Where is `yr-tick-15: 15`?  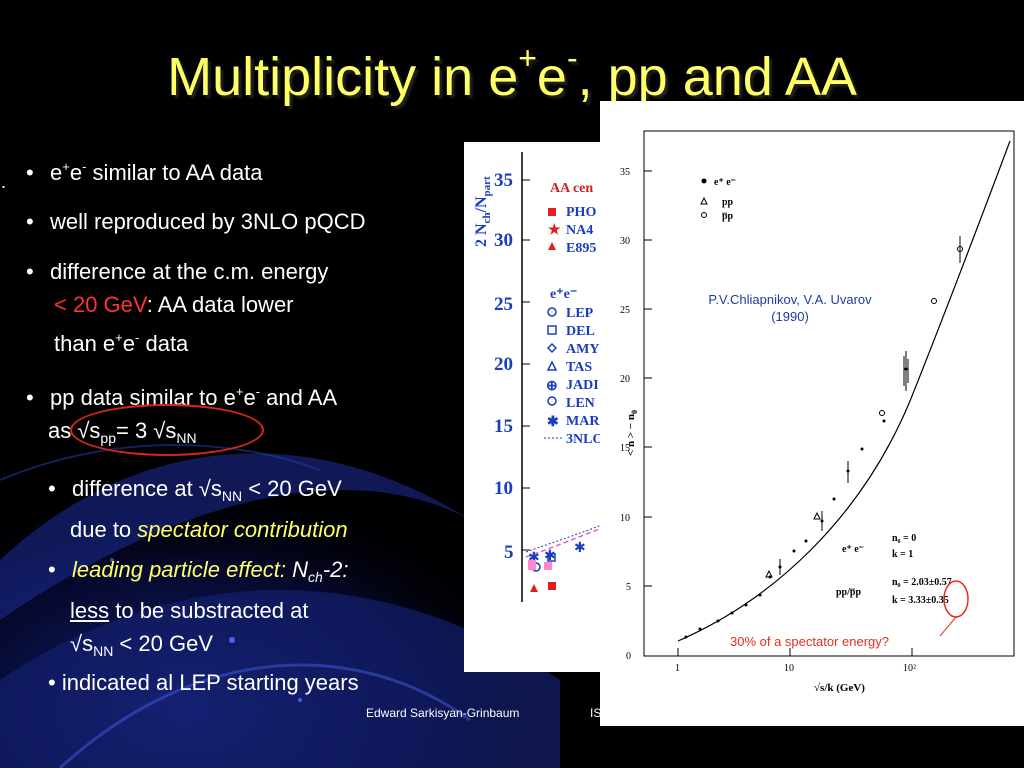
yr-tick-15: 15 is located at coordinates (625, 448).